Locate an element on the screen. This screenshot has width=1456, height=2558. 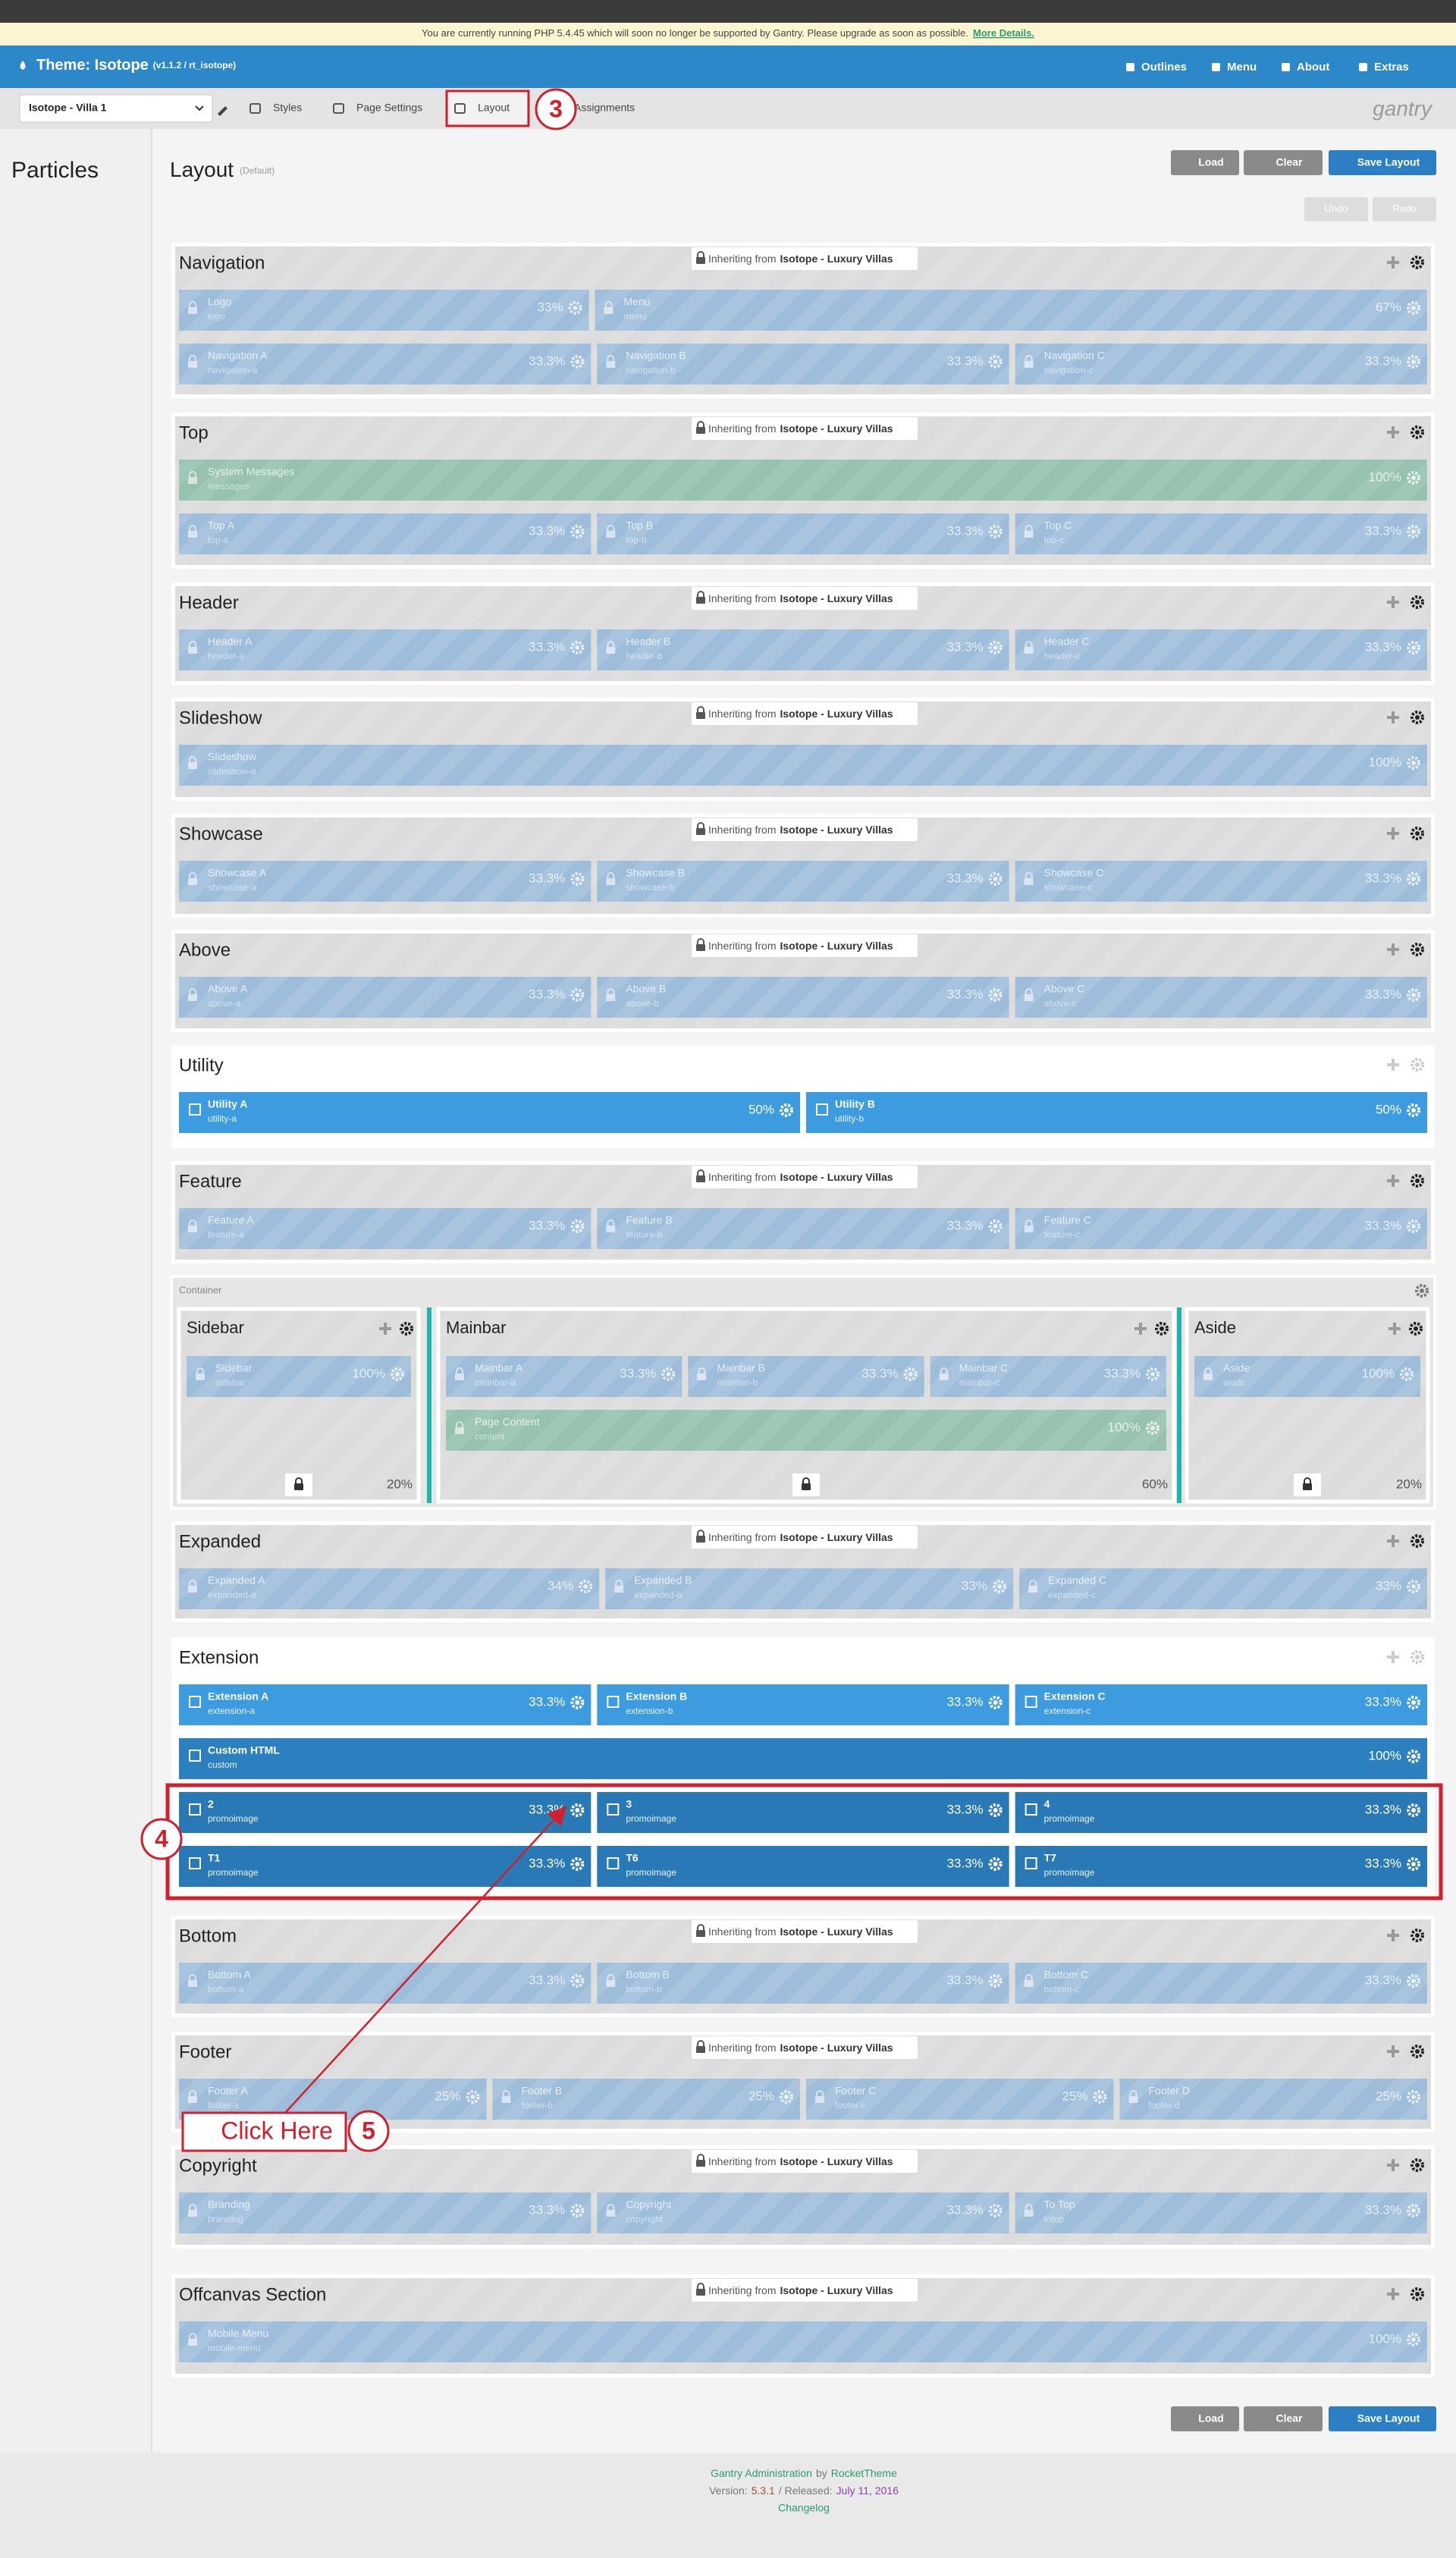
block-title: Top C is located at coordinates (1058, 525).